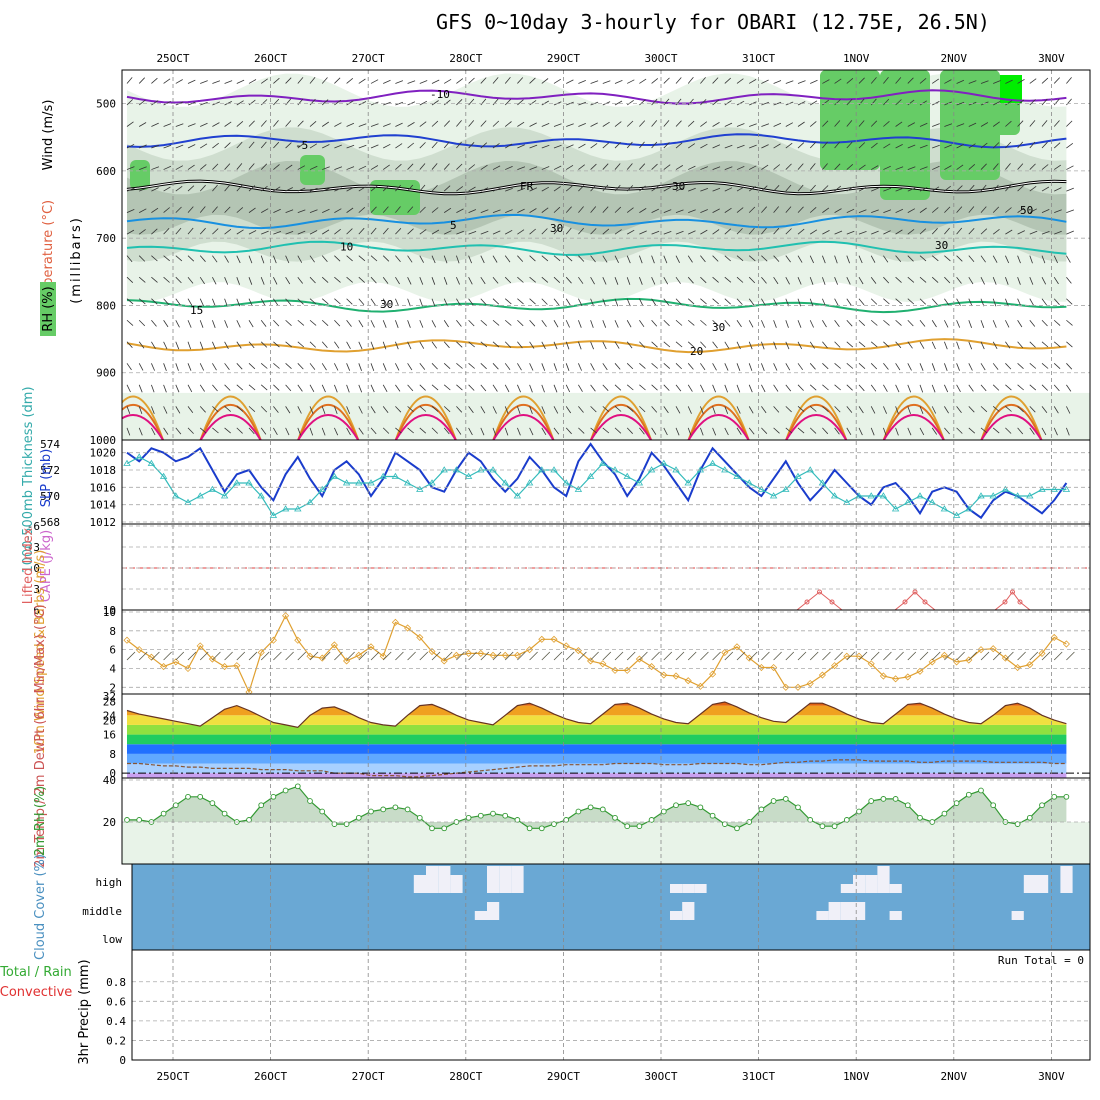 The image size is (1100, 1100). I want to click on series-thickness, so click(596, 486).